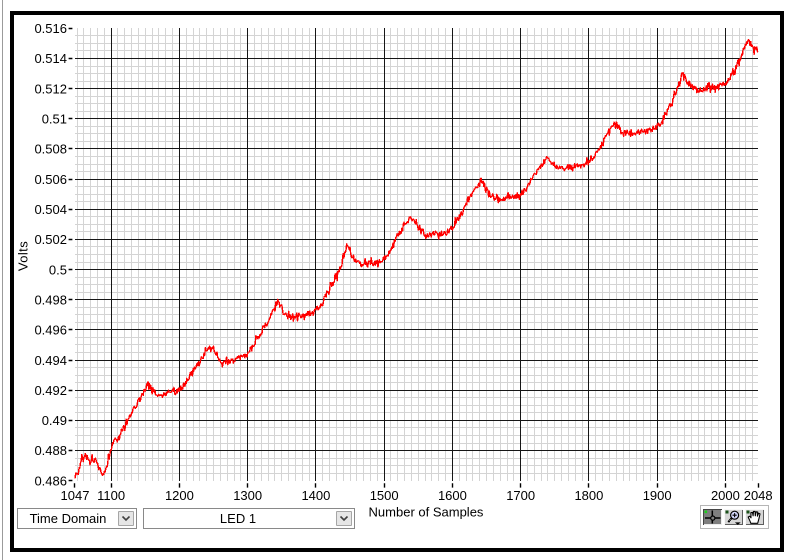  Describe the element at coordinates (50, 58) in the screenshot. I see `svg-text: 0.514` at that location.